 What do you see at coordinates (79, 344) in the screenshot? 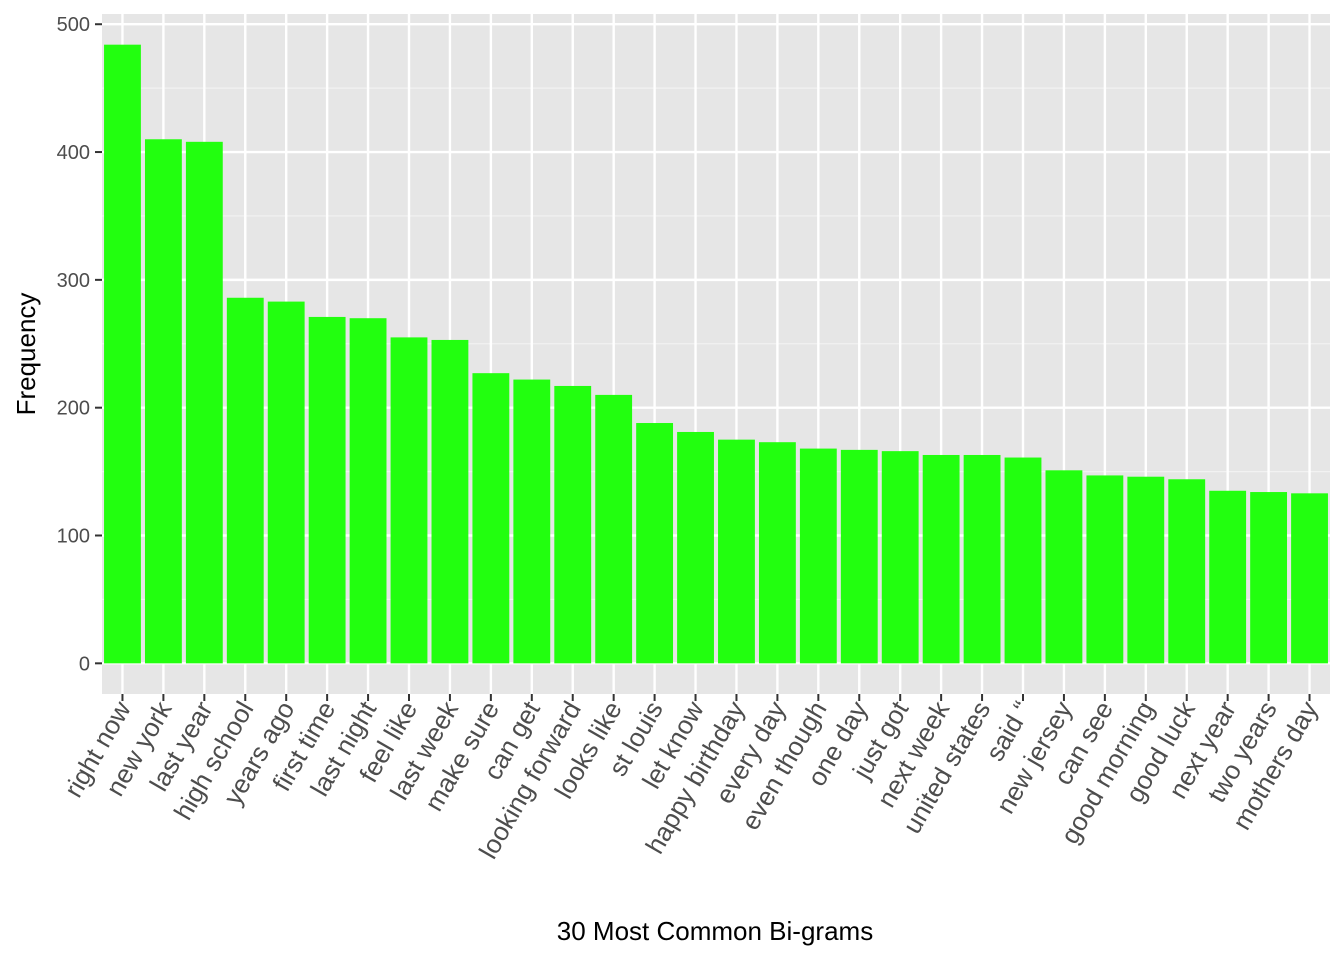
I see `y-axis: 0 100 200 300 400 500` at bounding box center [79, 344].